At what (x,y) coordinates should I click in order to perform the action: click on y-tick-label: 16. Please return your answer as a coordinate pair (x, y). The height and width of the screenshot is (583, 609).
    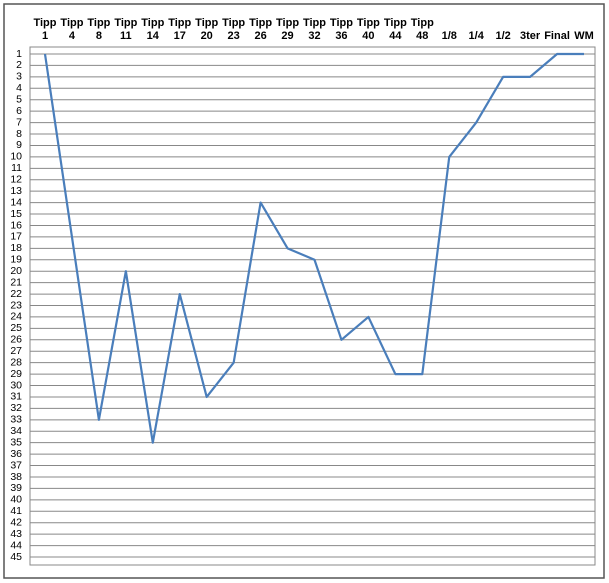
    Looking at the image, I should click on (16, 225).